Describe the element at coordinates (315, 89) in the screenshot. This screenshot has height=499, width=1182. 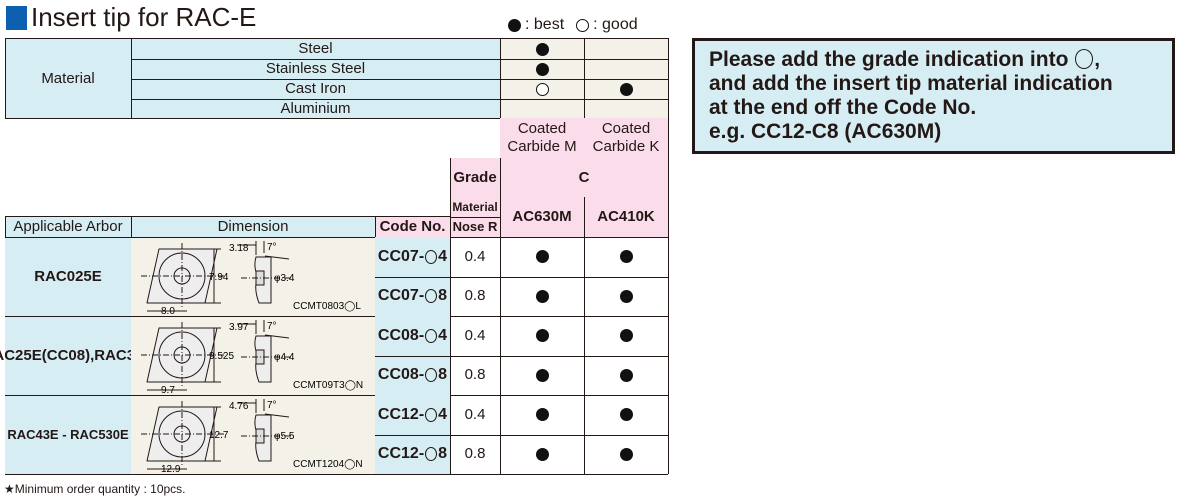
I see `material-name: Cast Iron` at that location.